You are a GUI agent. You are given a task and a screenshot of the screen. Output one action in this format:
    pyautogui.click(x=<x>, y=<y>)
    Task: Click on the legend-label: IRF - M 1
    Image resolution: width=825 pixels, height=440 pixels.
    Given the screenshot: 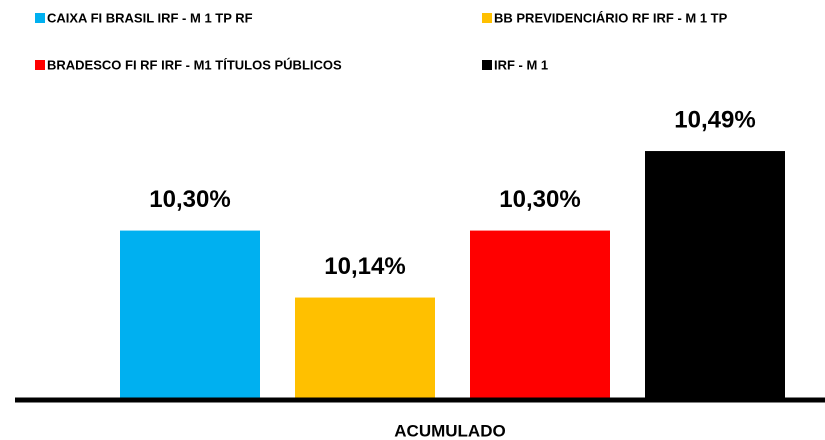 What is the action you would take?
    pyautogui.click(x=521, y=64)
    